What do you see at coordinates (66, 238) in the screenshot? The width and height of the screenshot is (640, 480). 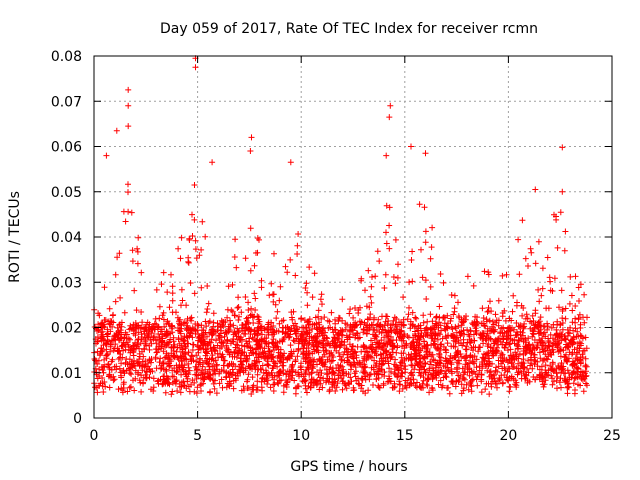 I see `y-tick-label: 0.04` at bounding box center [66, 238].